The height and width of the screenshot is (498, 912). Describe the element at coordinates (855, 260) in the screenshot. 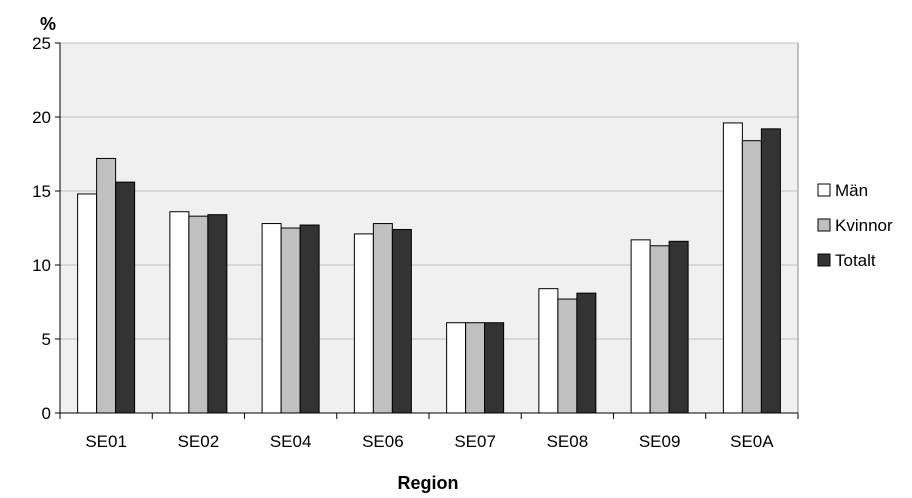

I see `legend-label-totalt: Totalt` at that location.